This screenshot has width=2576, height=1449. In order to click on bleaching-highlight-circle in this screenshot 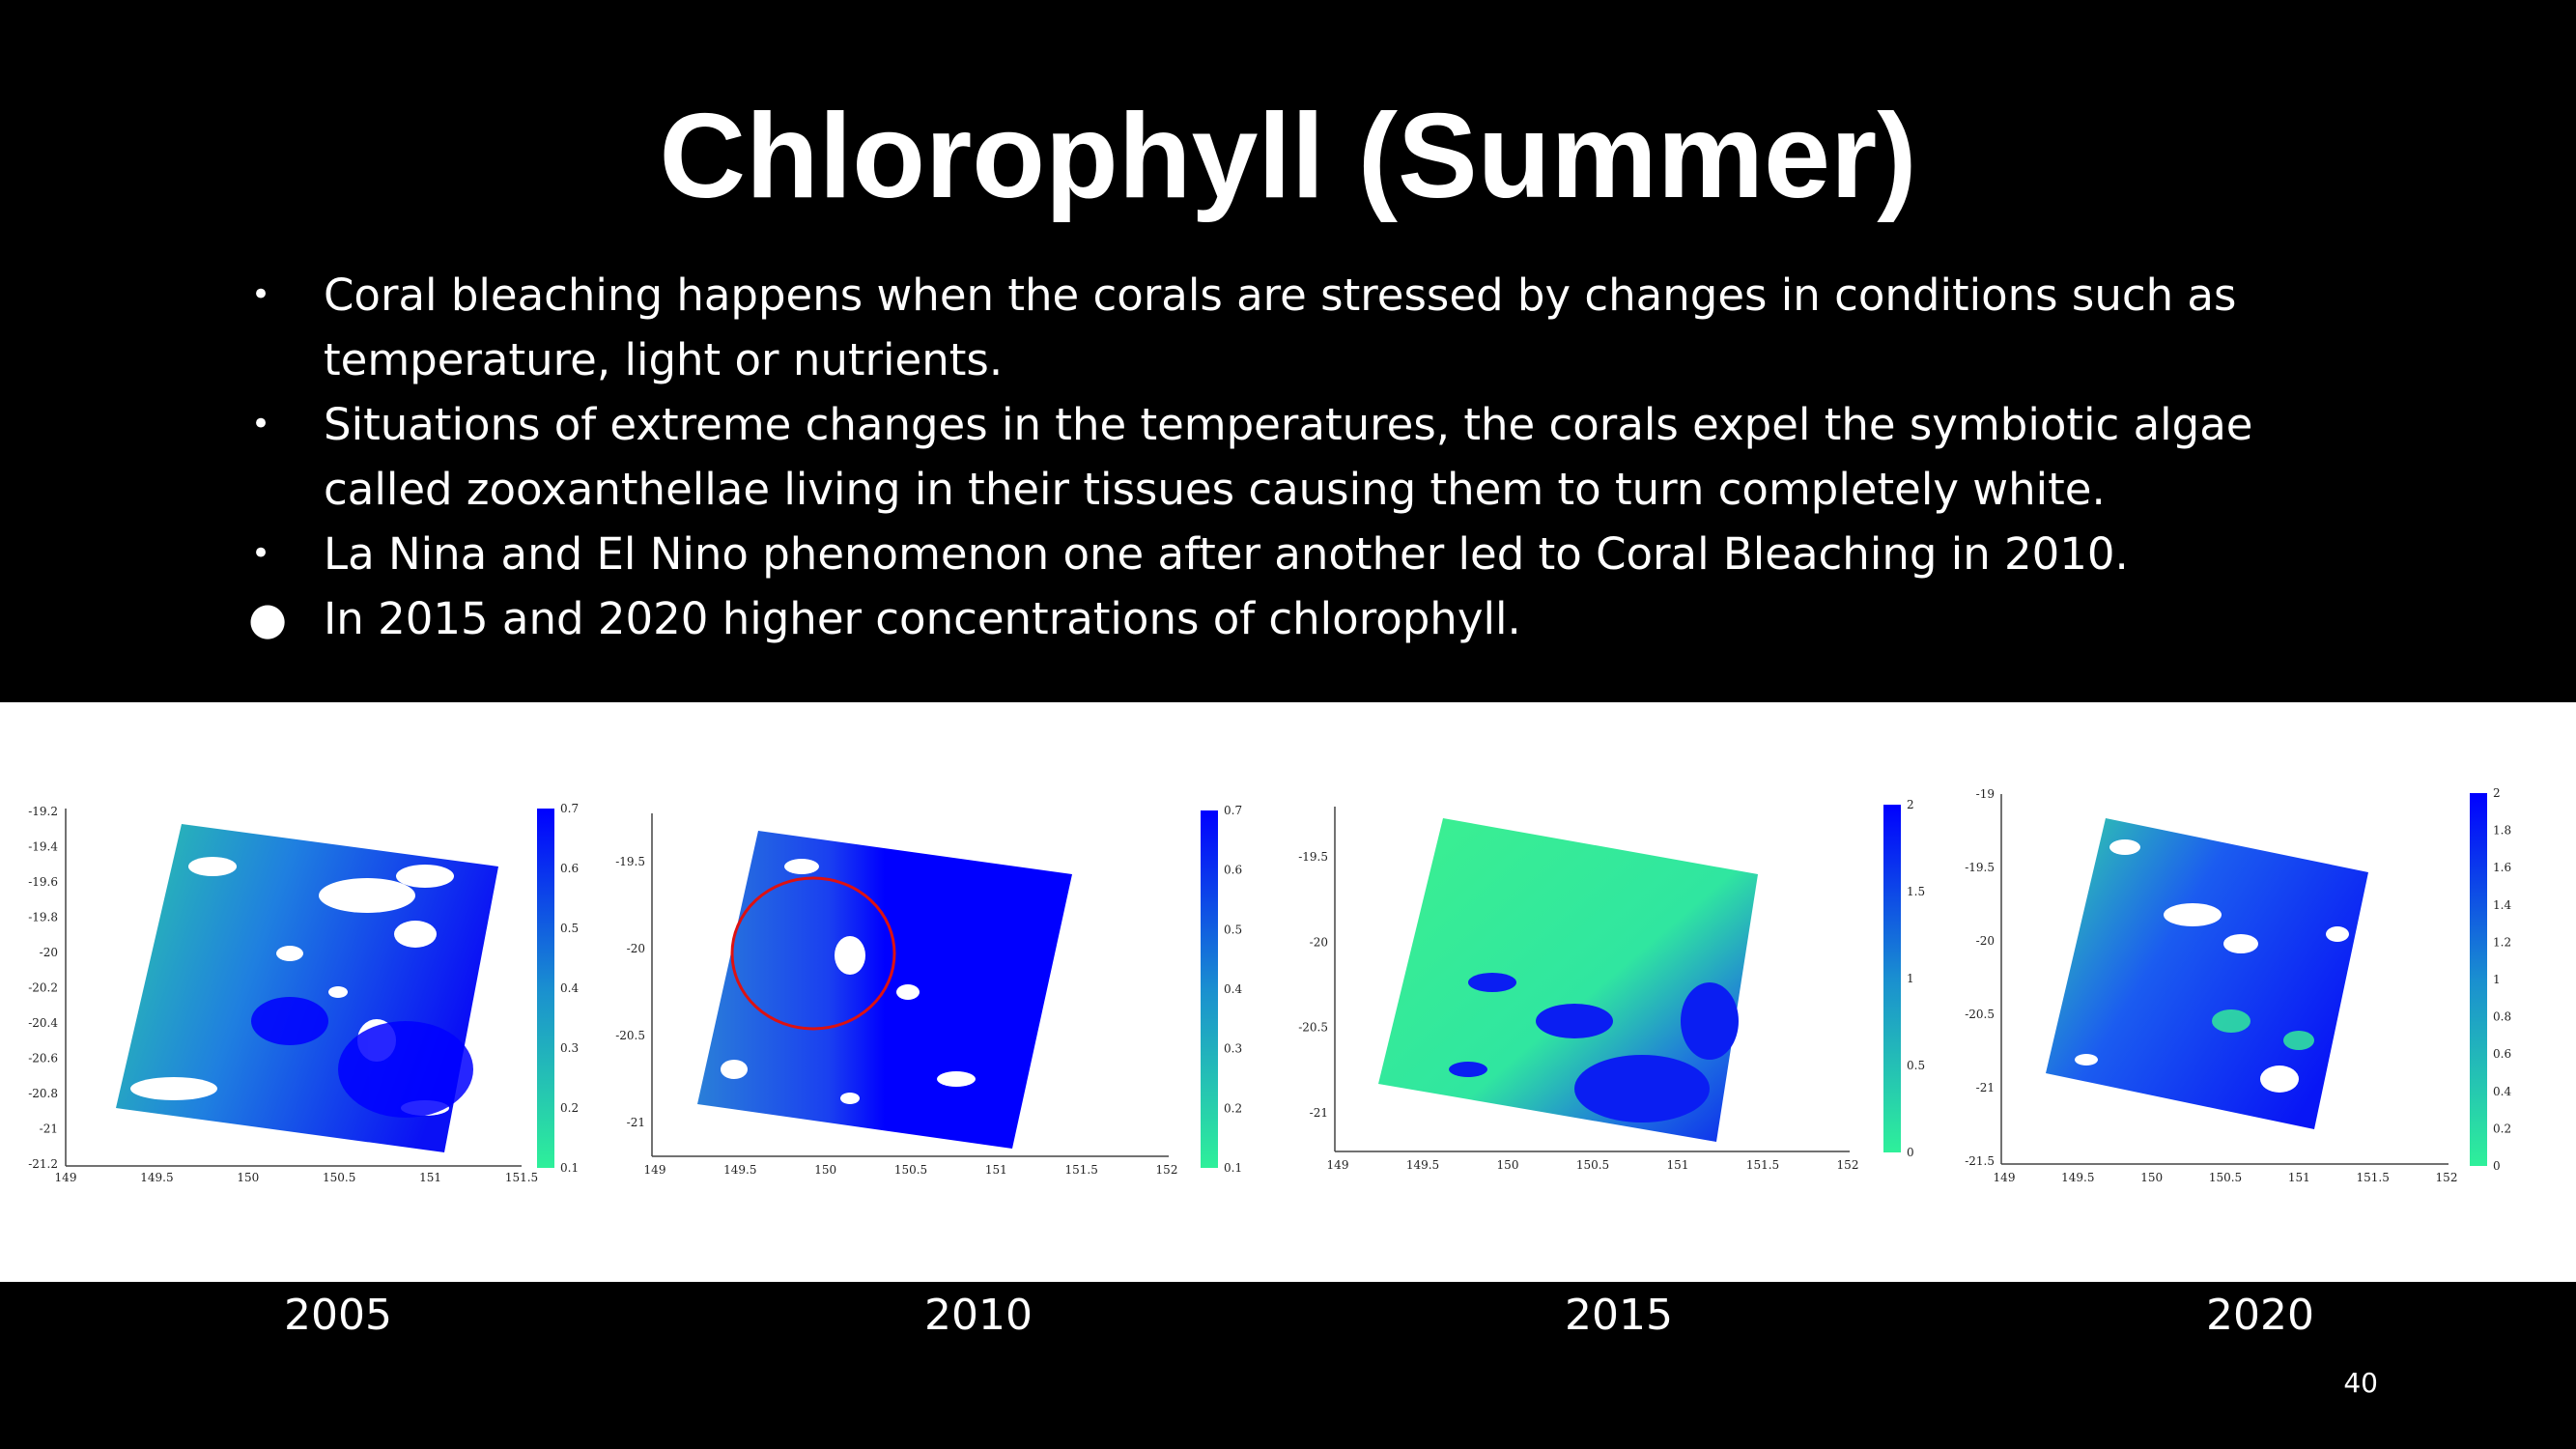, I will do `click(813, 953)`.